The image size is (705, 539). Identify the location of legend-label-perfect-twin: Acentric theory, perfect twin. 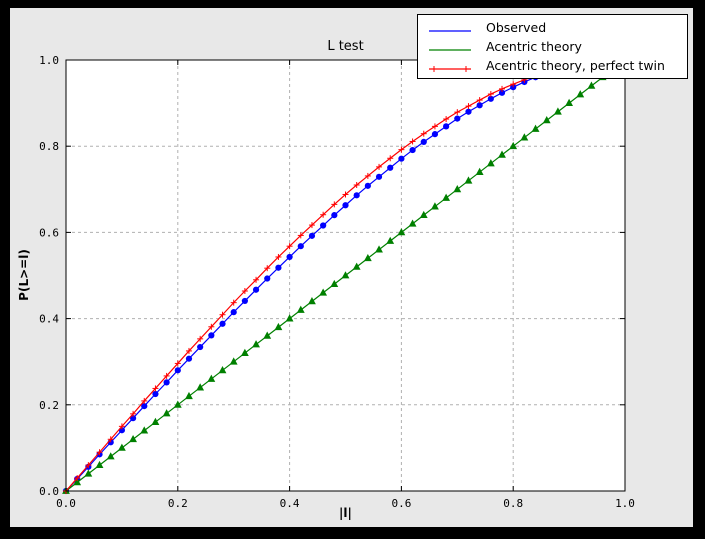
(575, 65).